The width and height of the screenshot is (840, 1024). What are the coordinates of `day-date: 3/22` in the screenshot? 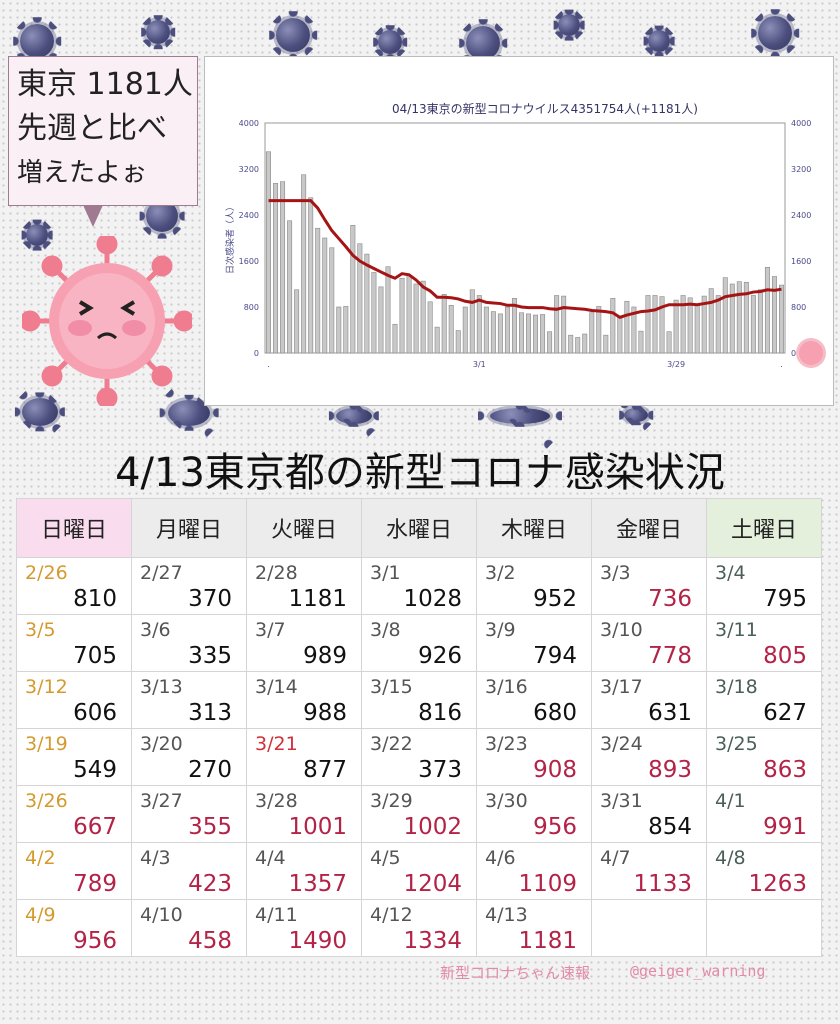 It's located at (391, 744).